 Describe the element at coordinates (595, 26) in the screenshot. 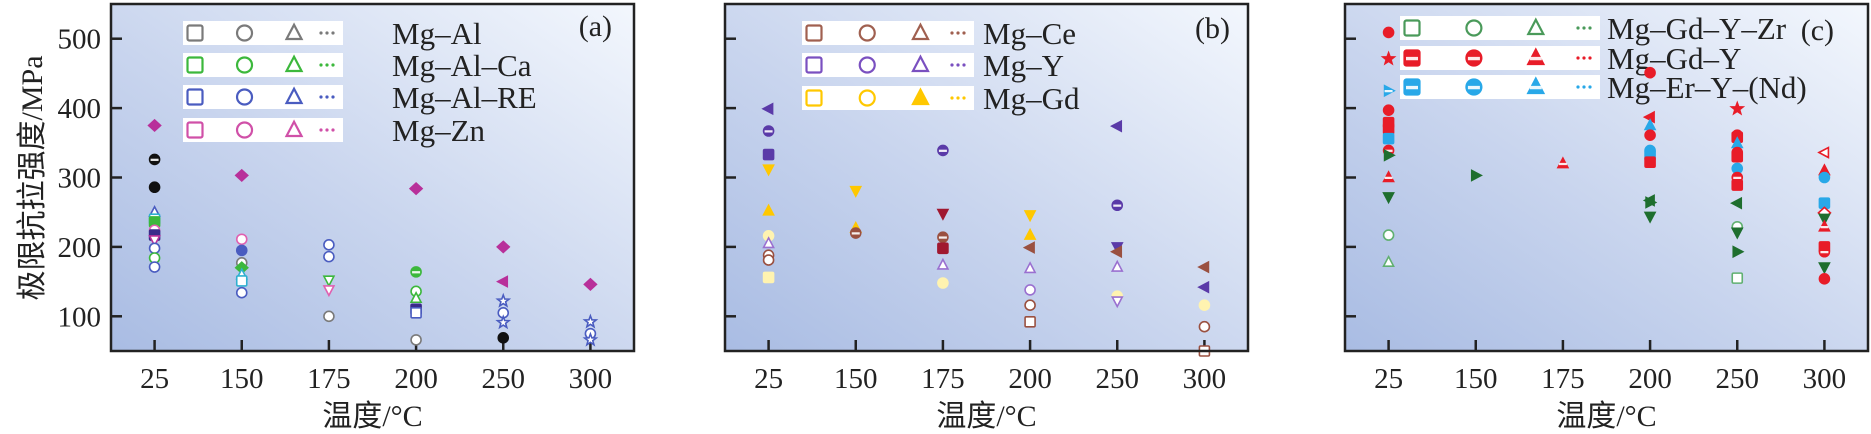

I see `panel-tag: (a)` at that location.